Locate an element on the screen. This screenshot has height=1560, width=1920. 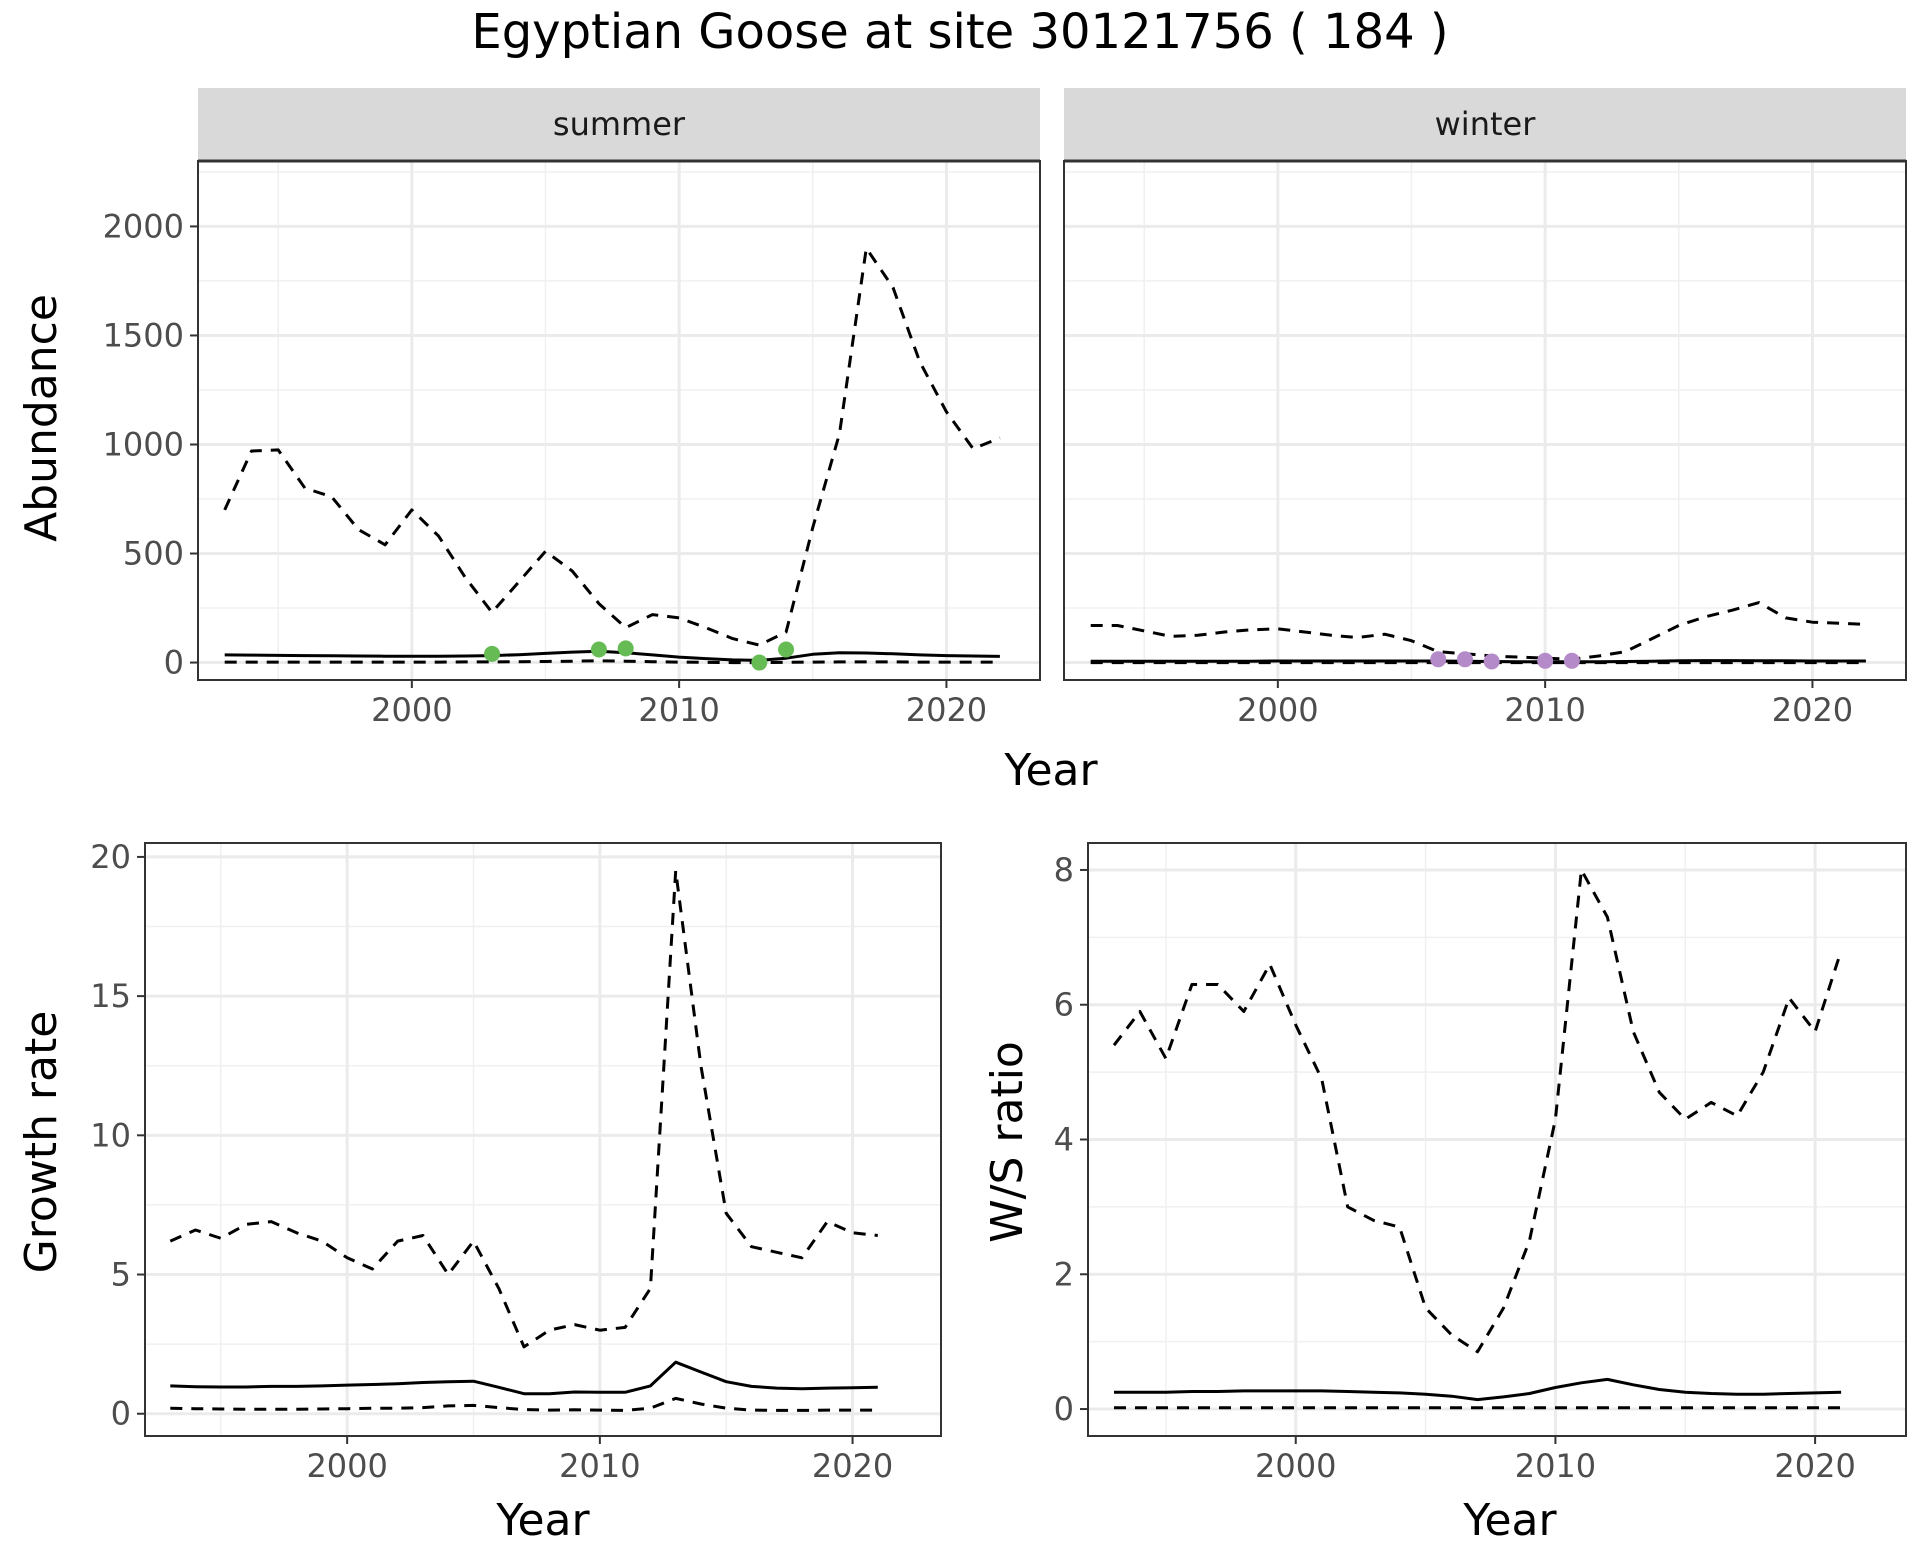
panel-growth-ylabel: Growth rate is located at coordinates (41, 1142).